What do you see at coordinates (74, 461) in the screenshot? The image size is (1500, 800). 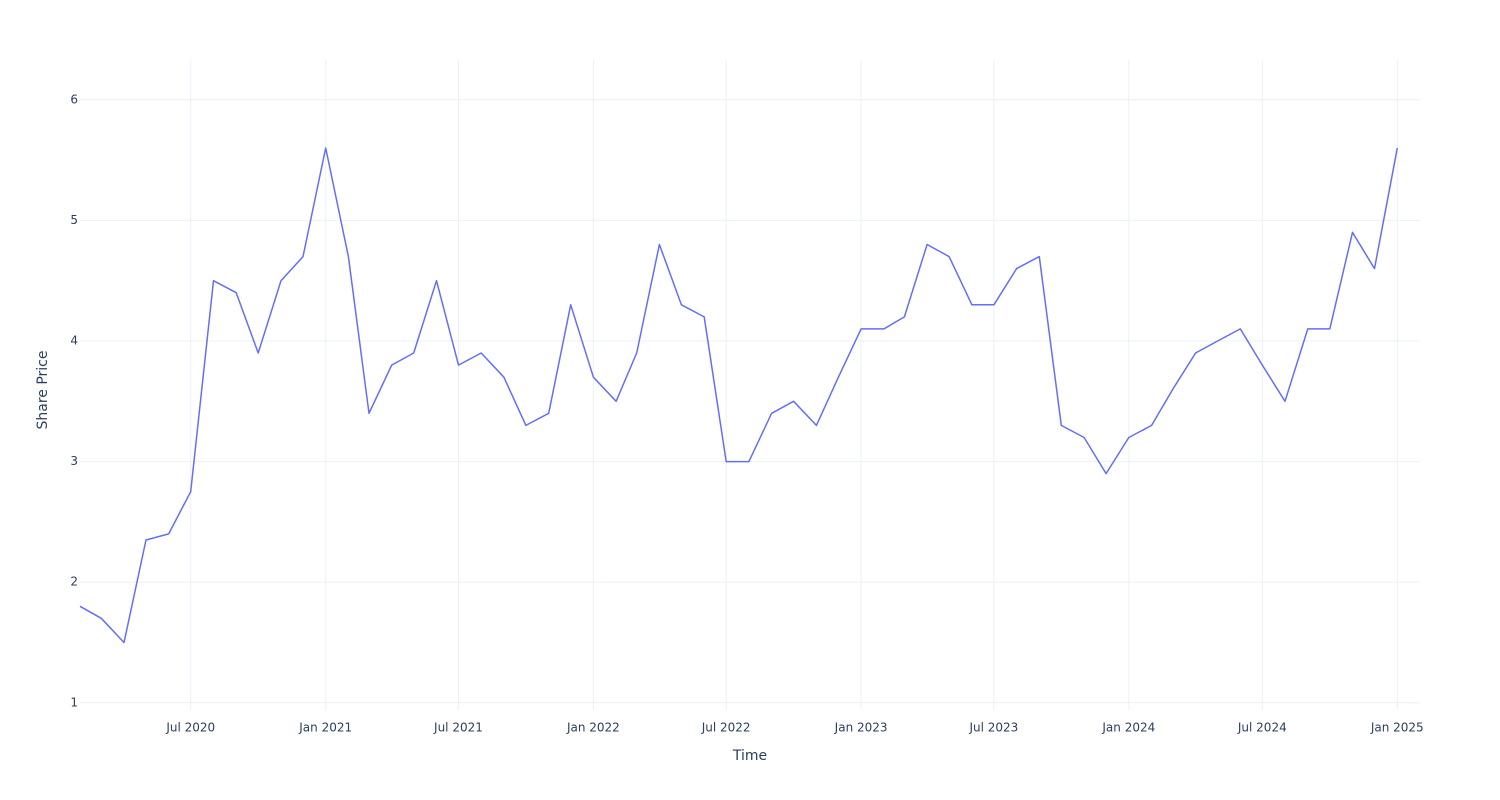 I see `y-tick-label: 3` at bounding box center [74, 461].